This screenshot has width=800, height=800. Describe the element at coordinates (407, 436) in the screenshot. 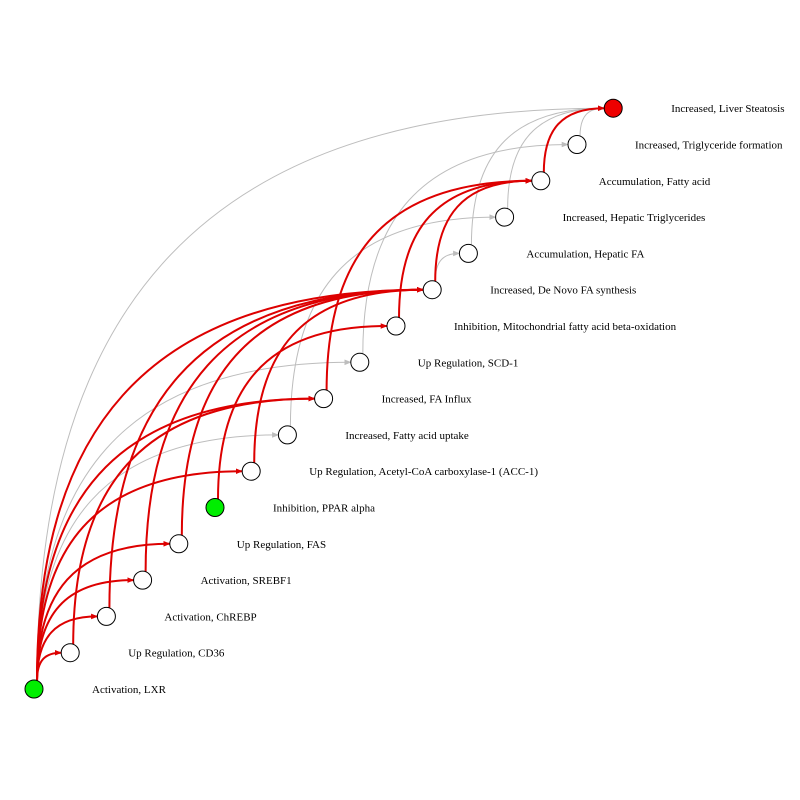

I see `node-label-7: Increased, Fatty acid uptake` at that location.